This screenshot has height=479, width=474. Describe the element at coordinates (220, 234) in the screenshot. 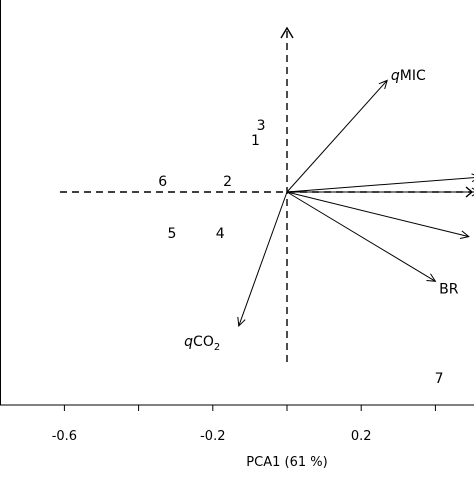

I see `score-point-label: 4` at that location.